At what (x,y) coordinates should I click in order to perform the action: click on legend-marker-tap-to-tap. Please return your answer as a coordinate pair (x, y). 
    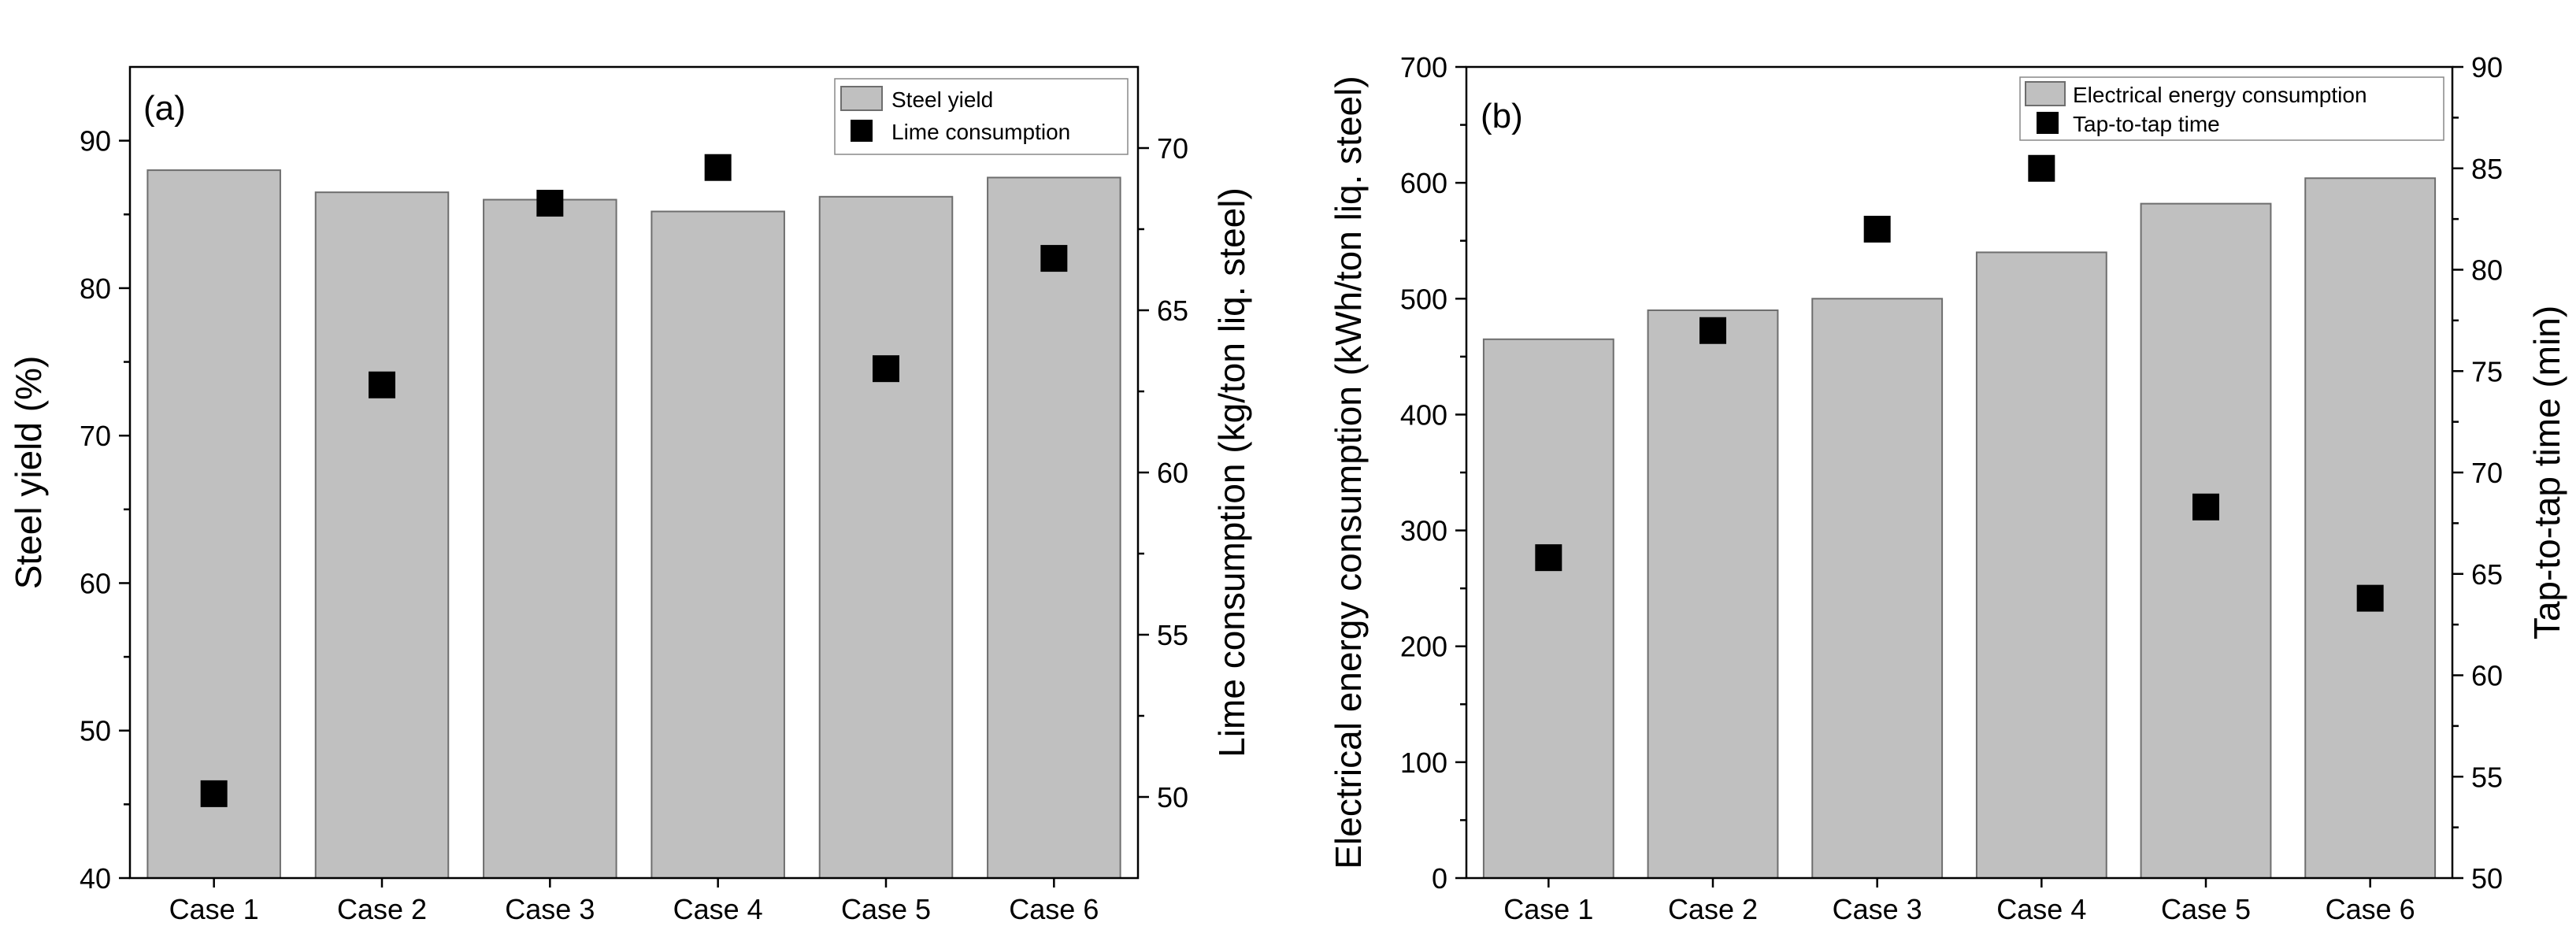
    Looking at the image, I should click on (2048, 123).